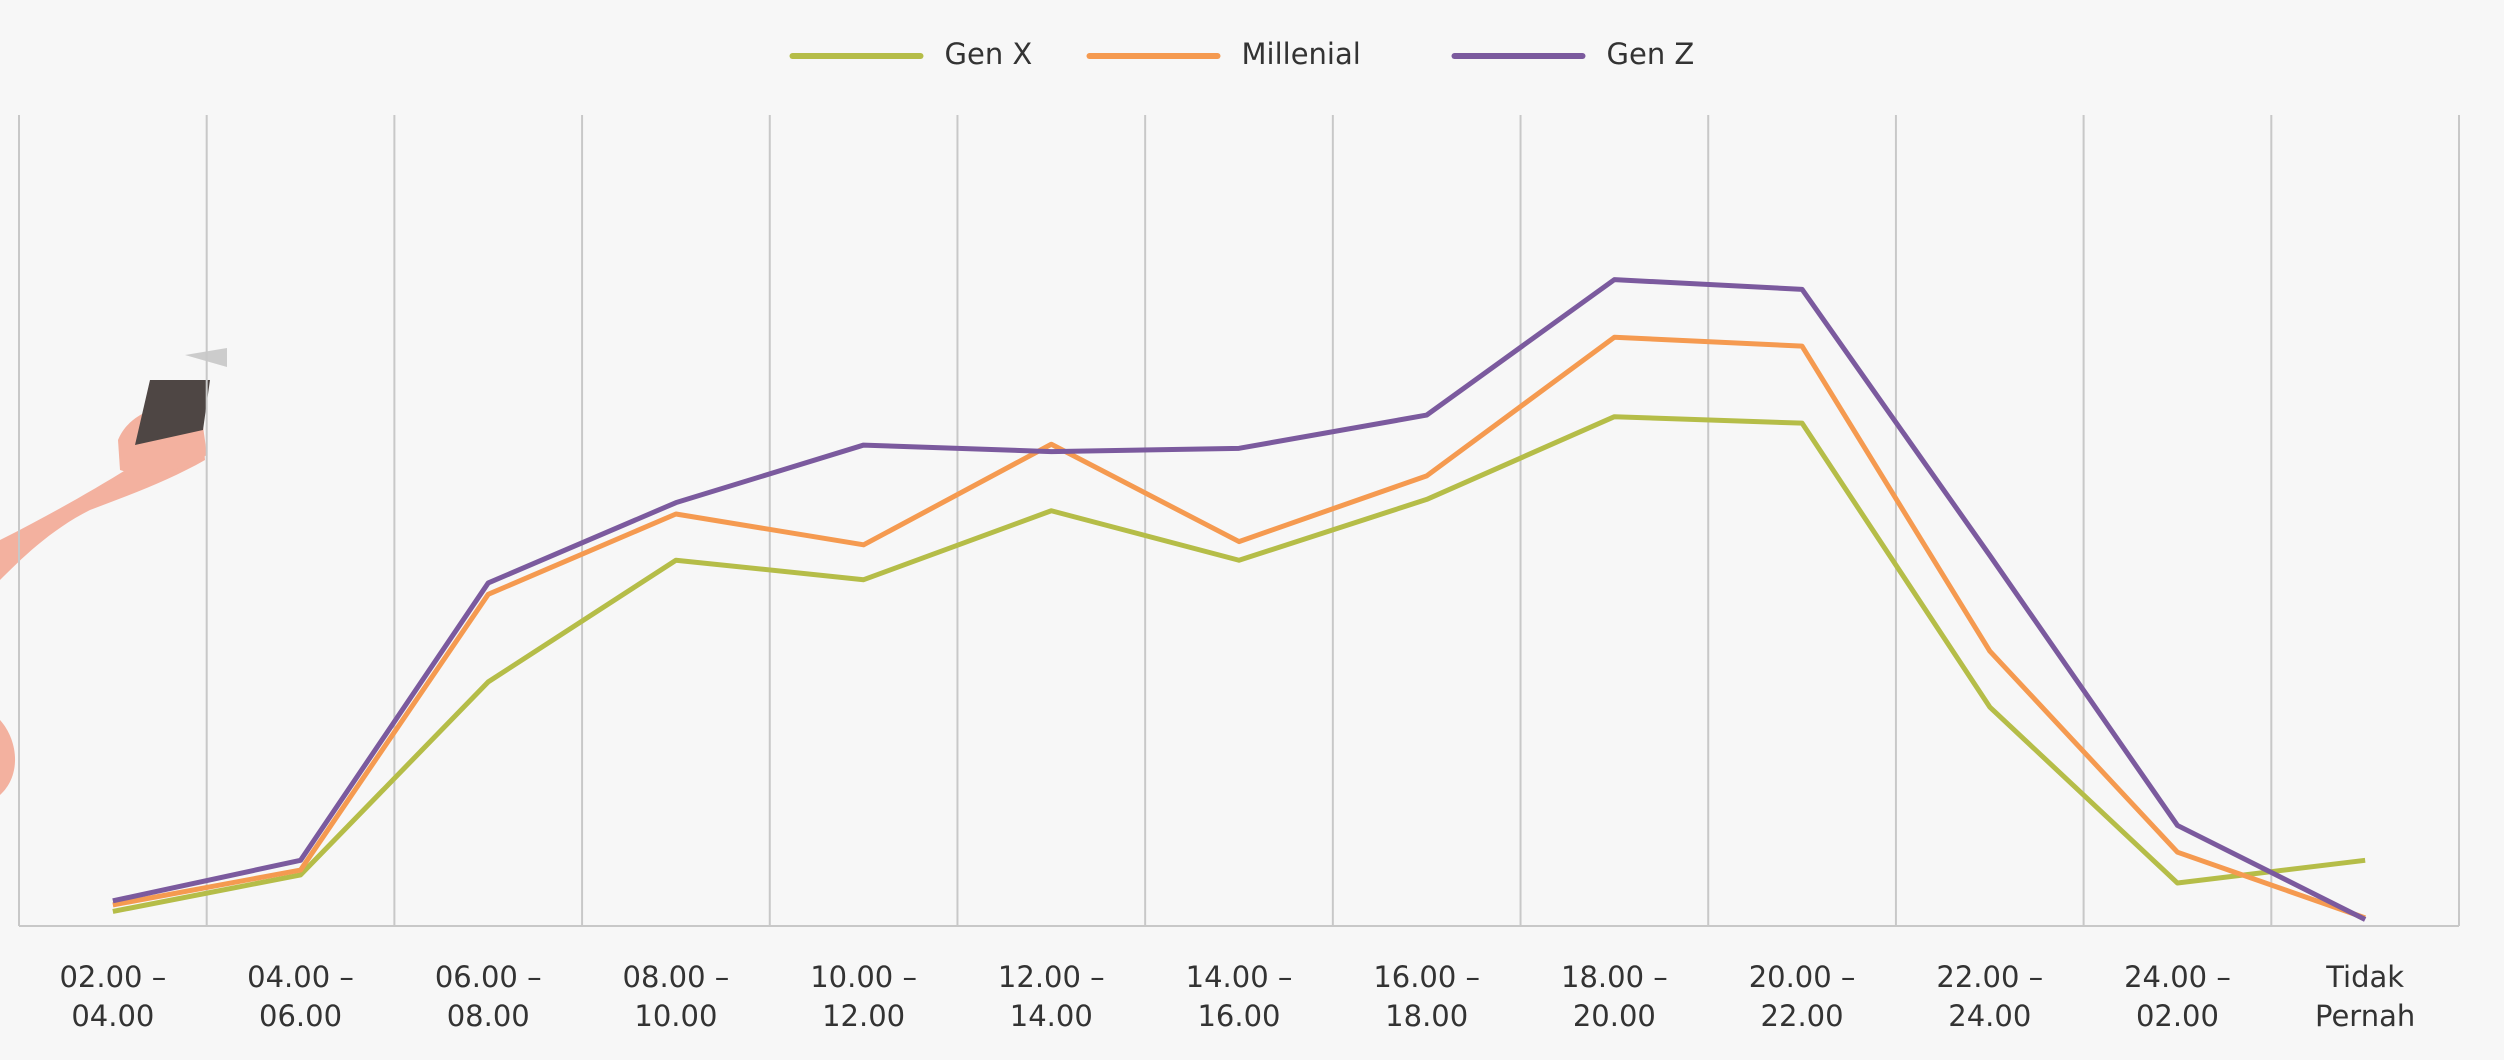  Describe the element at coordinates (300, 996) in the screenshot. I see `x-tick-label: 04.00 – 06.00` at that location.